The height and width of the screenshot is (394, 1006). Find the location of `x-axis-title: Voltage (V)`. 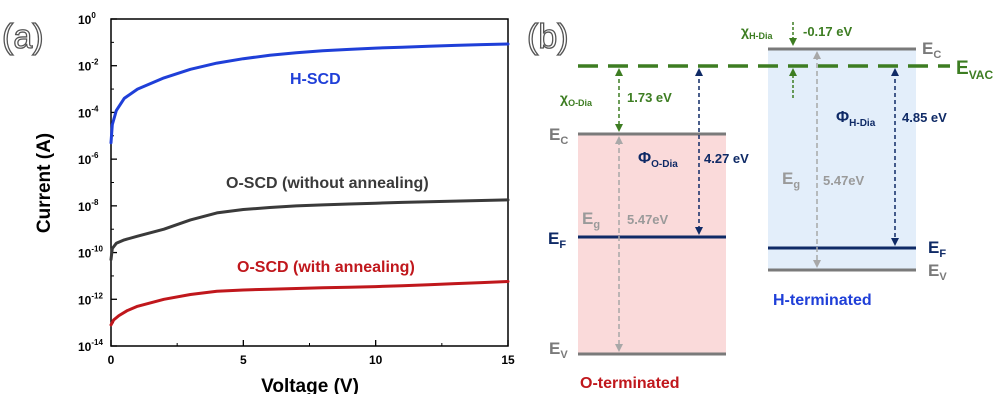

x-axis-title: Voltage (V) is located at coordinates (310, 385).